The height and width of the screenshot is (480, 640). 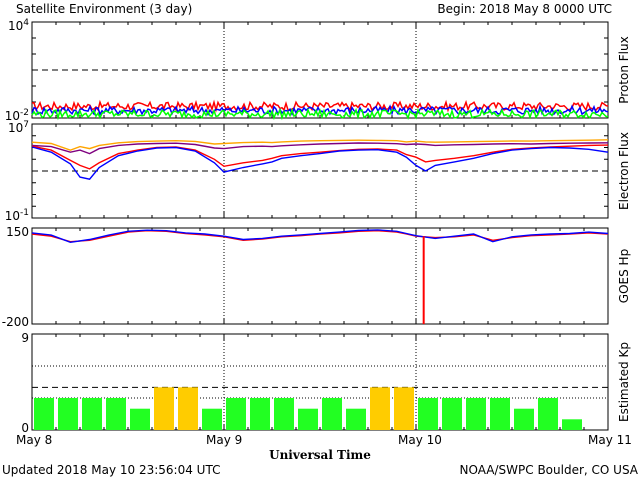 I want to click on y-tick-bottom-label: 10⁻¹, so click(x=17, y=215).